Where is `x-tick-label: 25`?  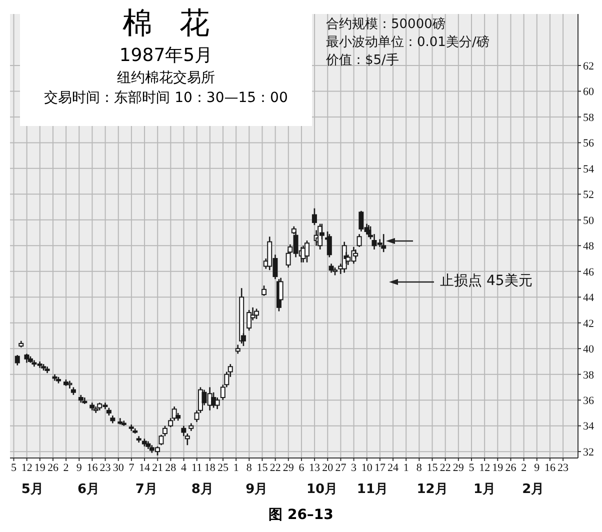
x-tick-label: 25 is located at coordinates (223, 468).